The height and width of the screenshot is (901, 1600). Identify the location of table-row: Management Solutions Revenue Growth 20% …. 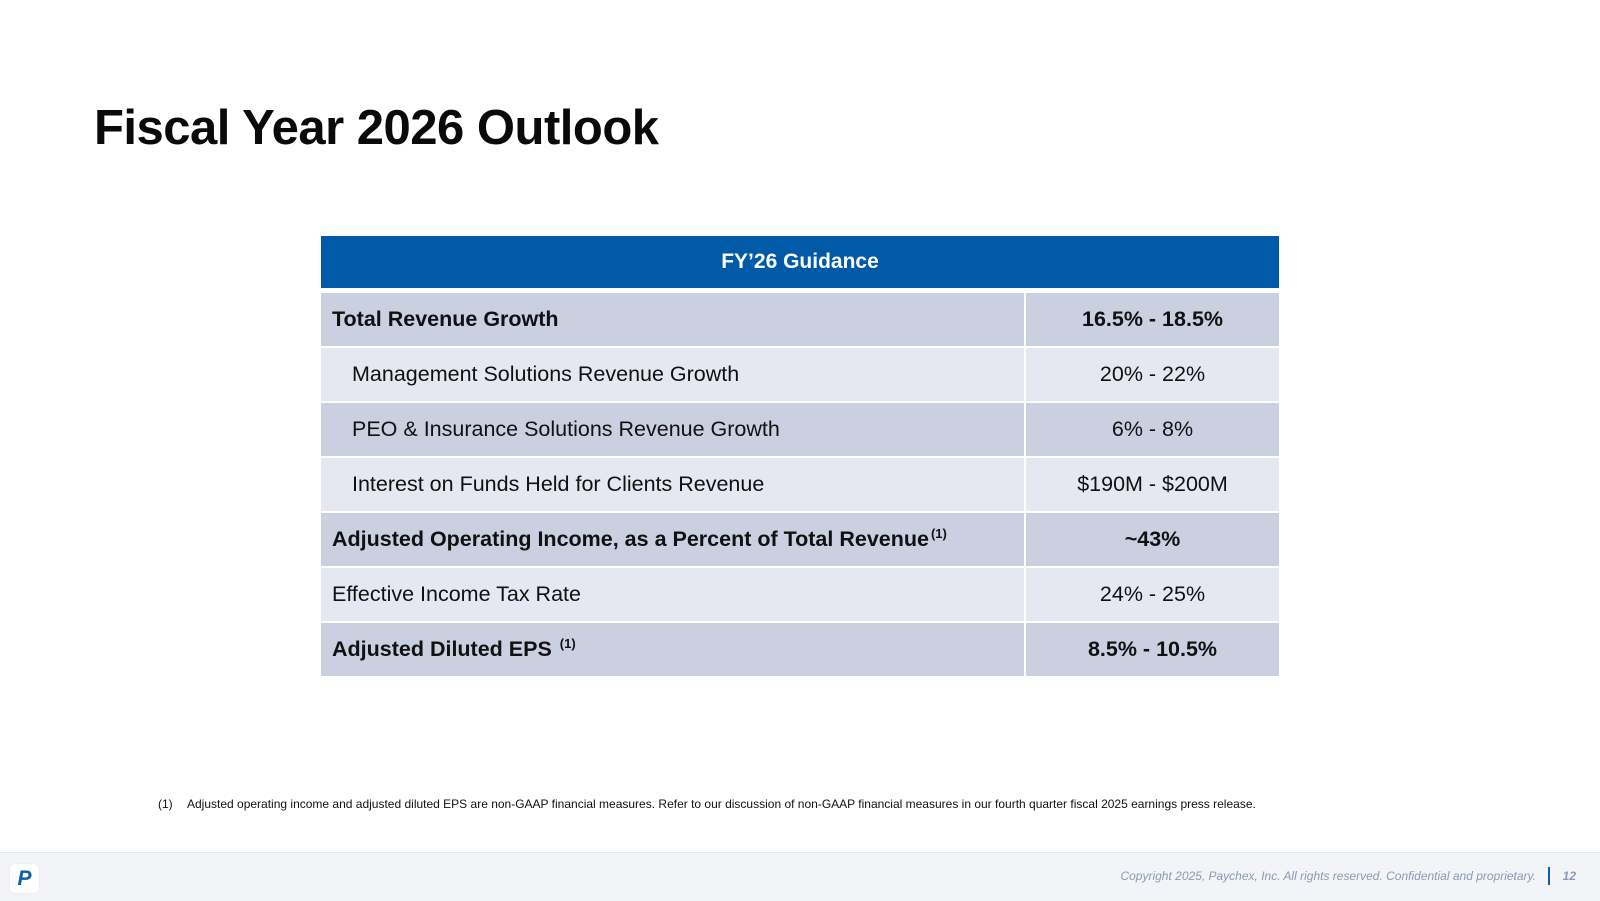
(800, 375).